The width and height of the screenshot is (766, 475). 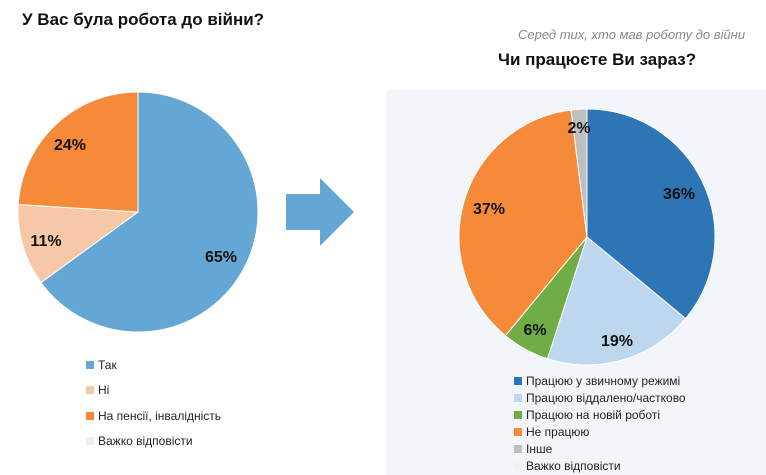 What do you see at coordinates (45, 241) in the screenshot?
I see `pie-data-label: 11%` at bounding box center [45, 241].